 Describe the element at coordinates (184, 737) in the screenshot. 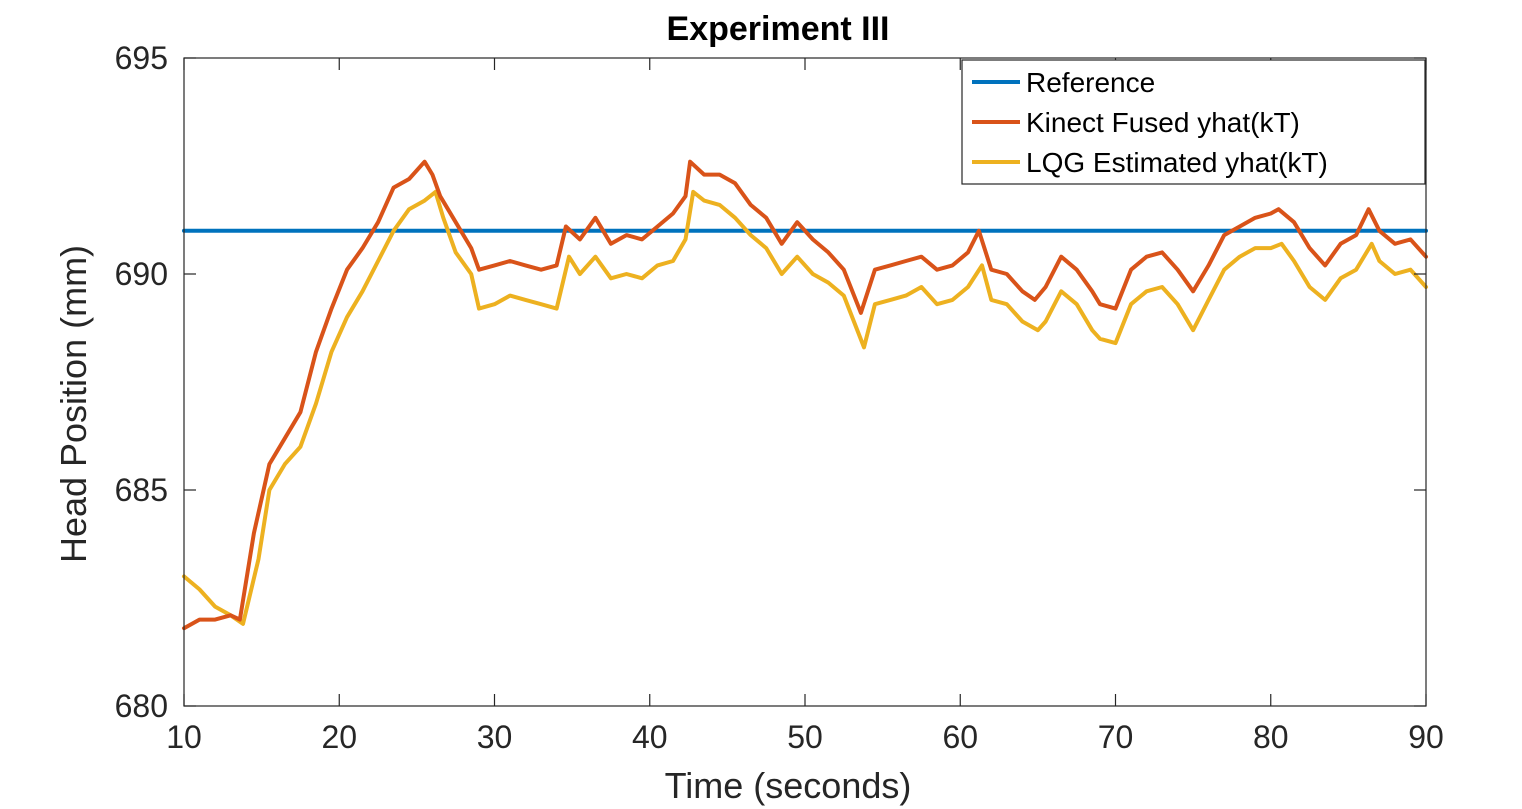

I see `x-tick-label: 10` at that location.